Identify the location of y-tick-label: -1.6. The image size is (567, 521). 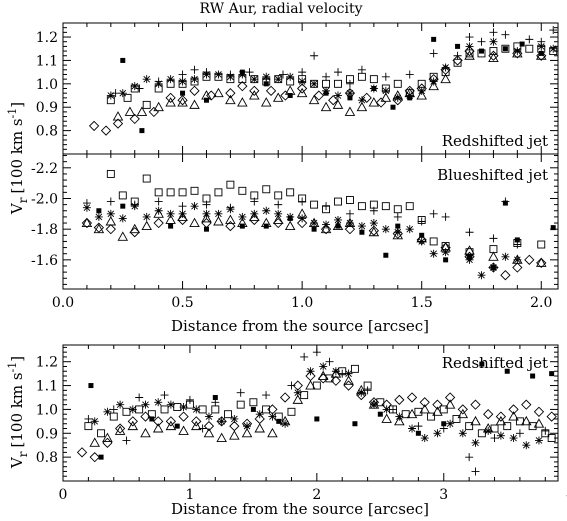
(44, 261).